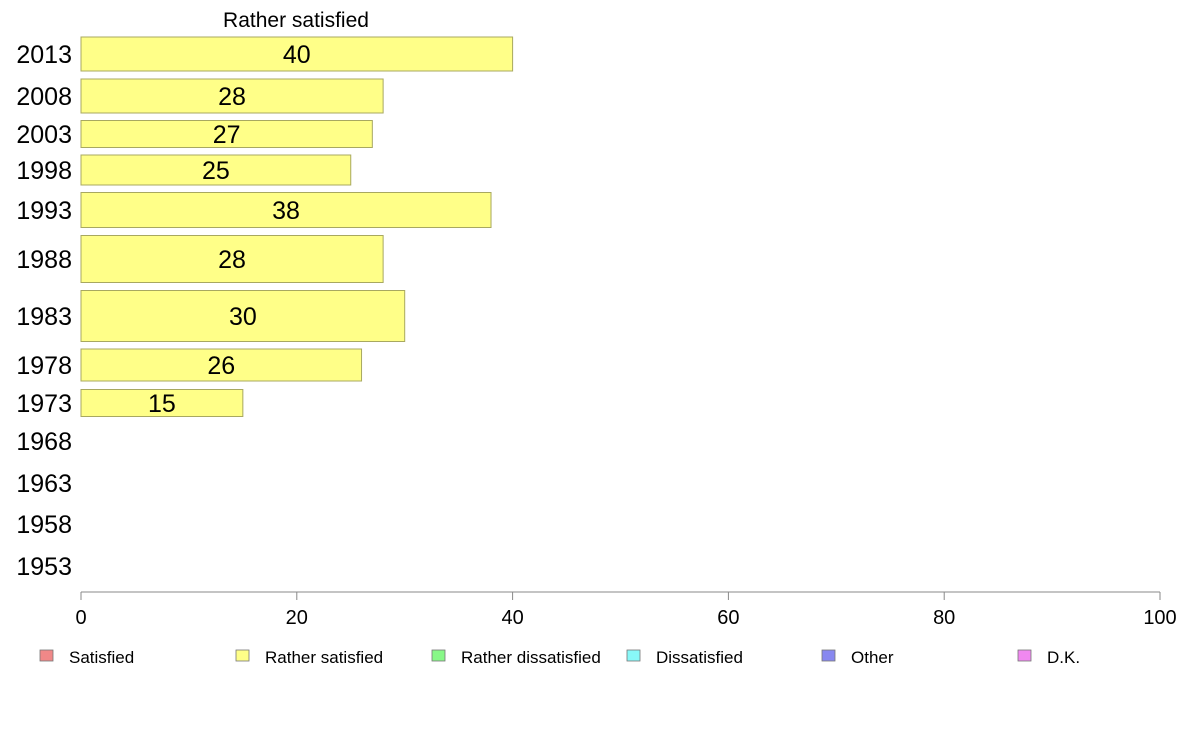  I want to click on category-label: 1983, so click(44, 317).